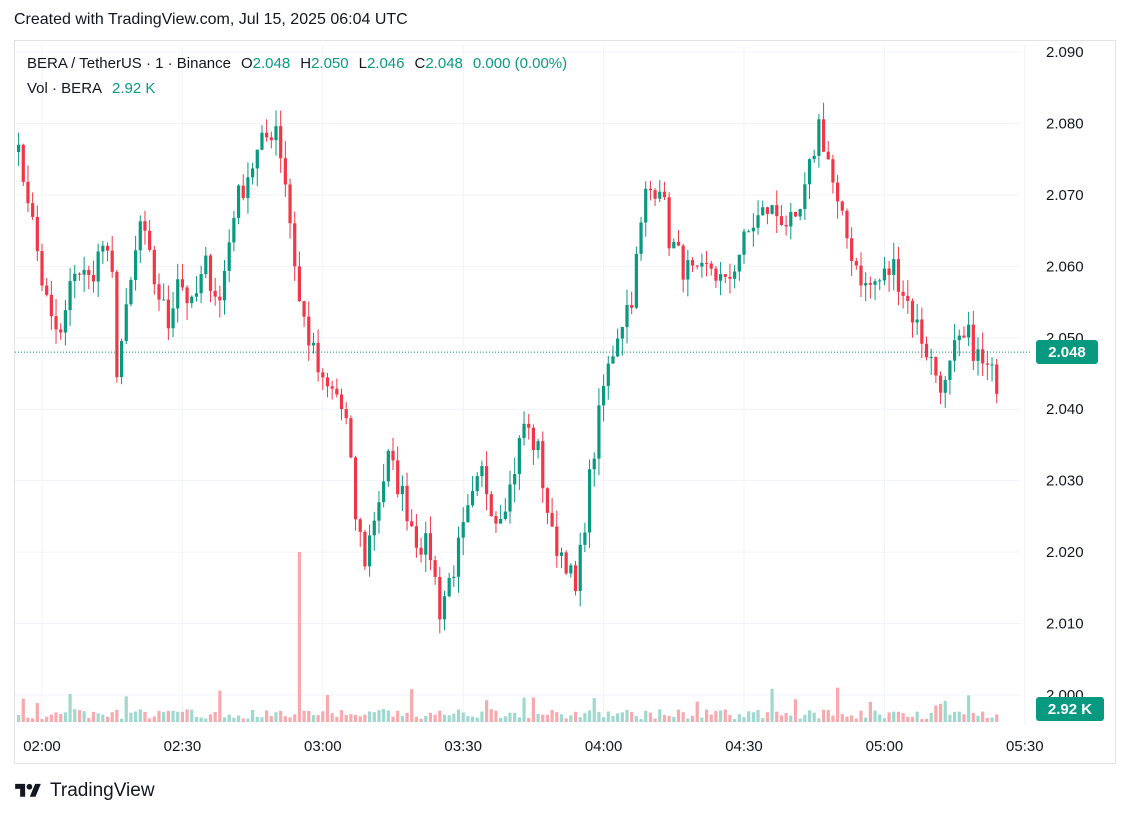  I want to click on high-label: H, so click(306, 63).